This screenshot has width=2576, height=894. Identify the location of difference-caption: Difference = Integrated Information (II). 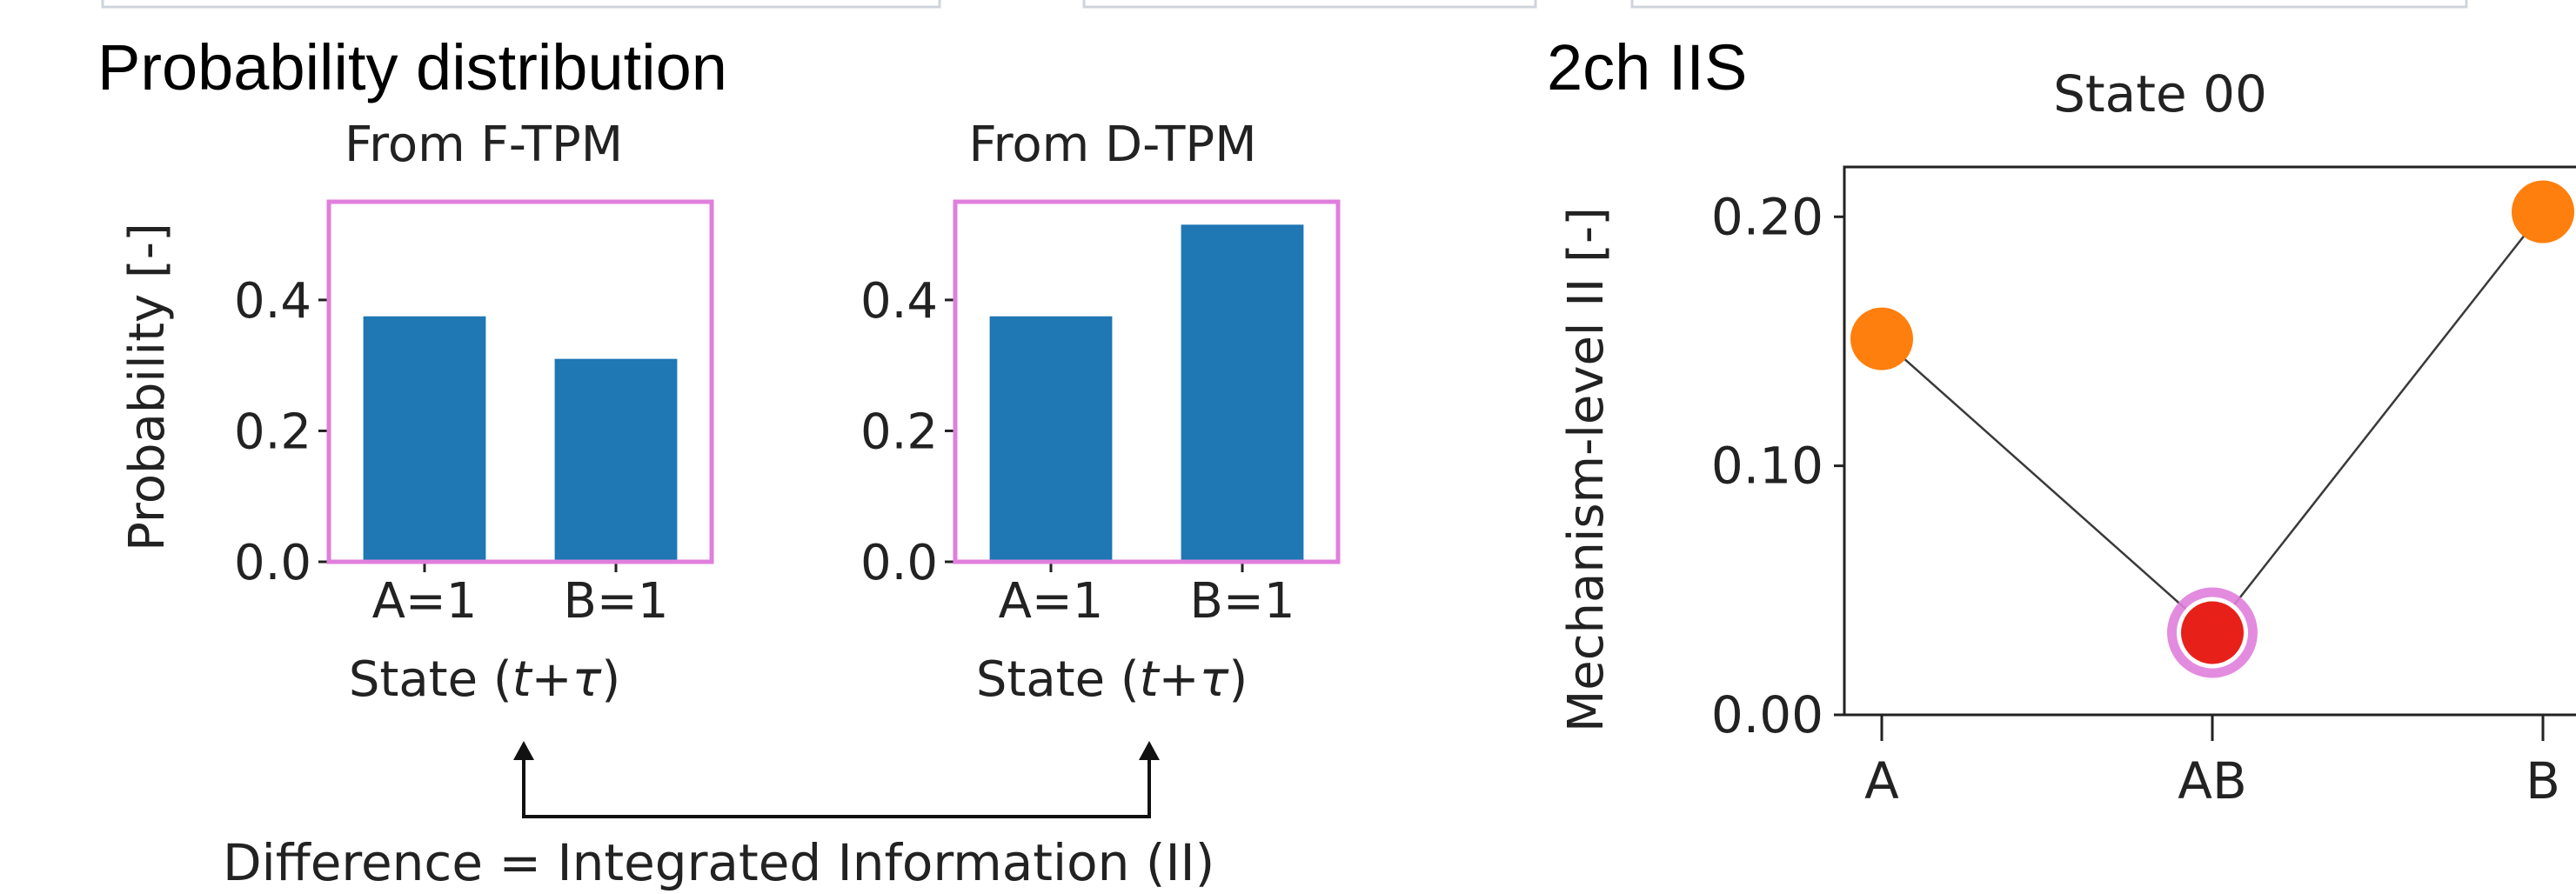
(718, 862).